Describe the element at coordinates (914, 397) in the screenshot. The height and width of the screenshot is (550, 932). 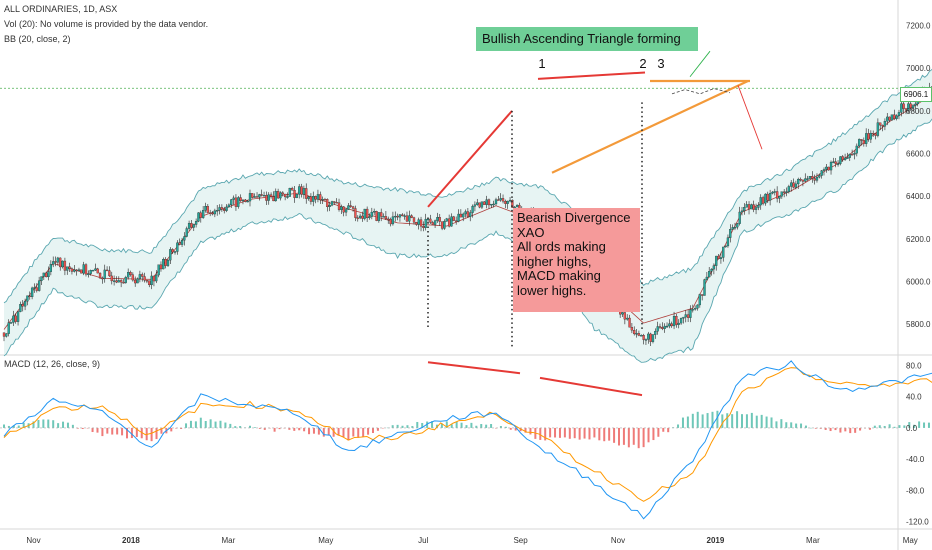
I see `macd-tick-label: 40.0` at that location.